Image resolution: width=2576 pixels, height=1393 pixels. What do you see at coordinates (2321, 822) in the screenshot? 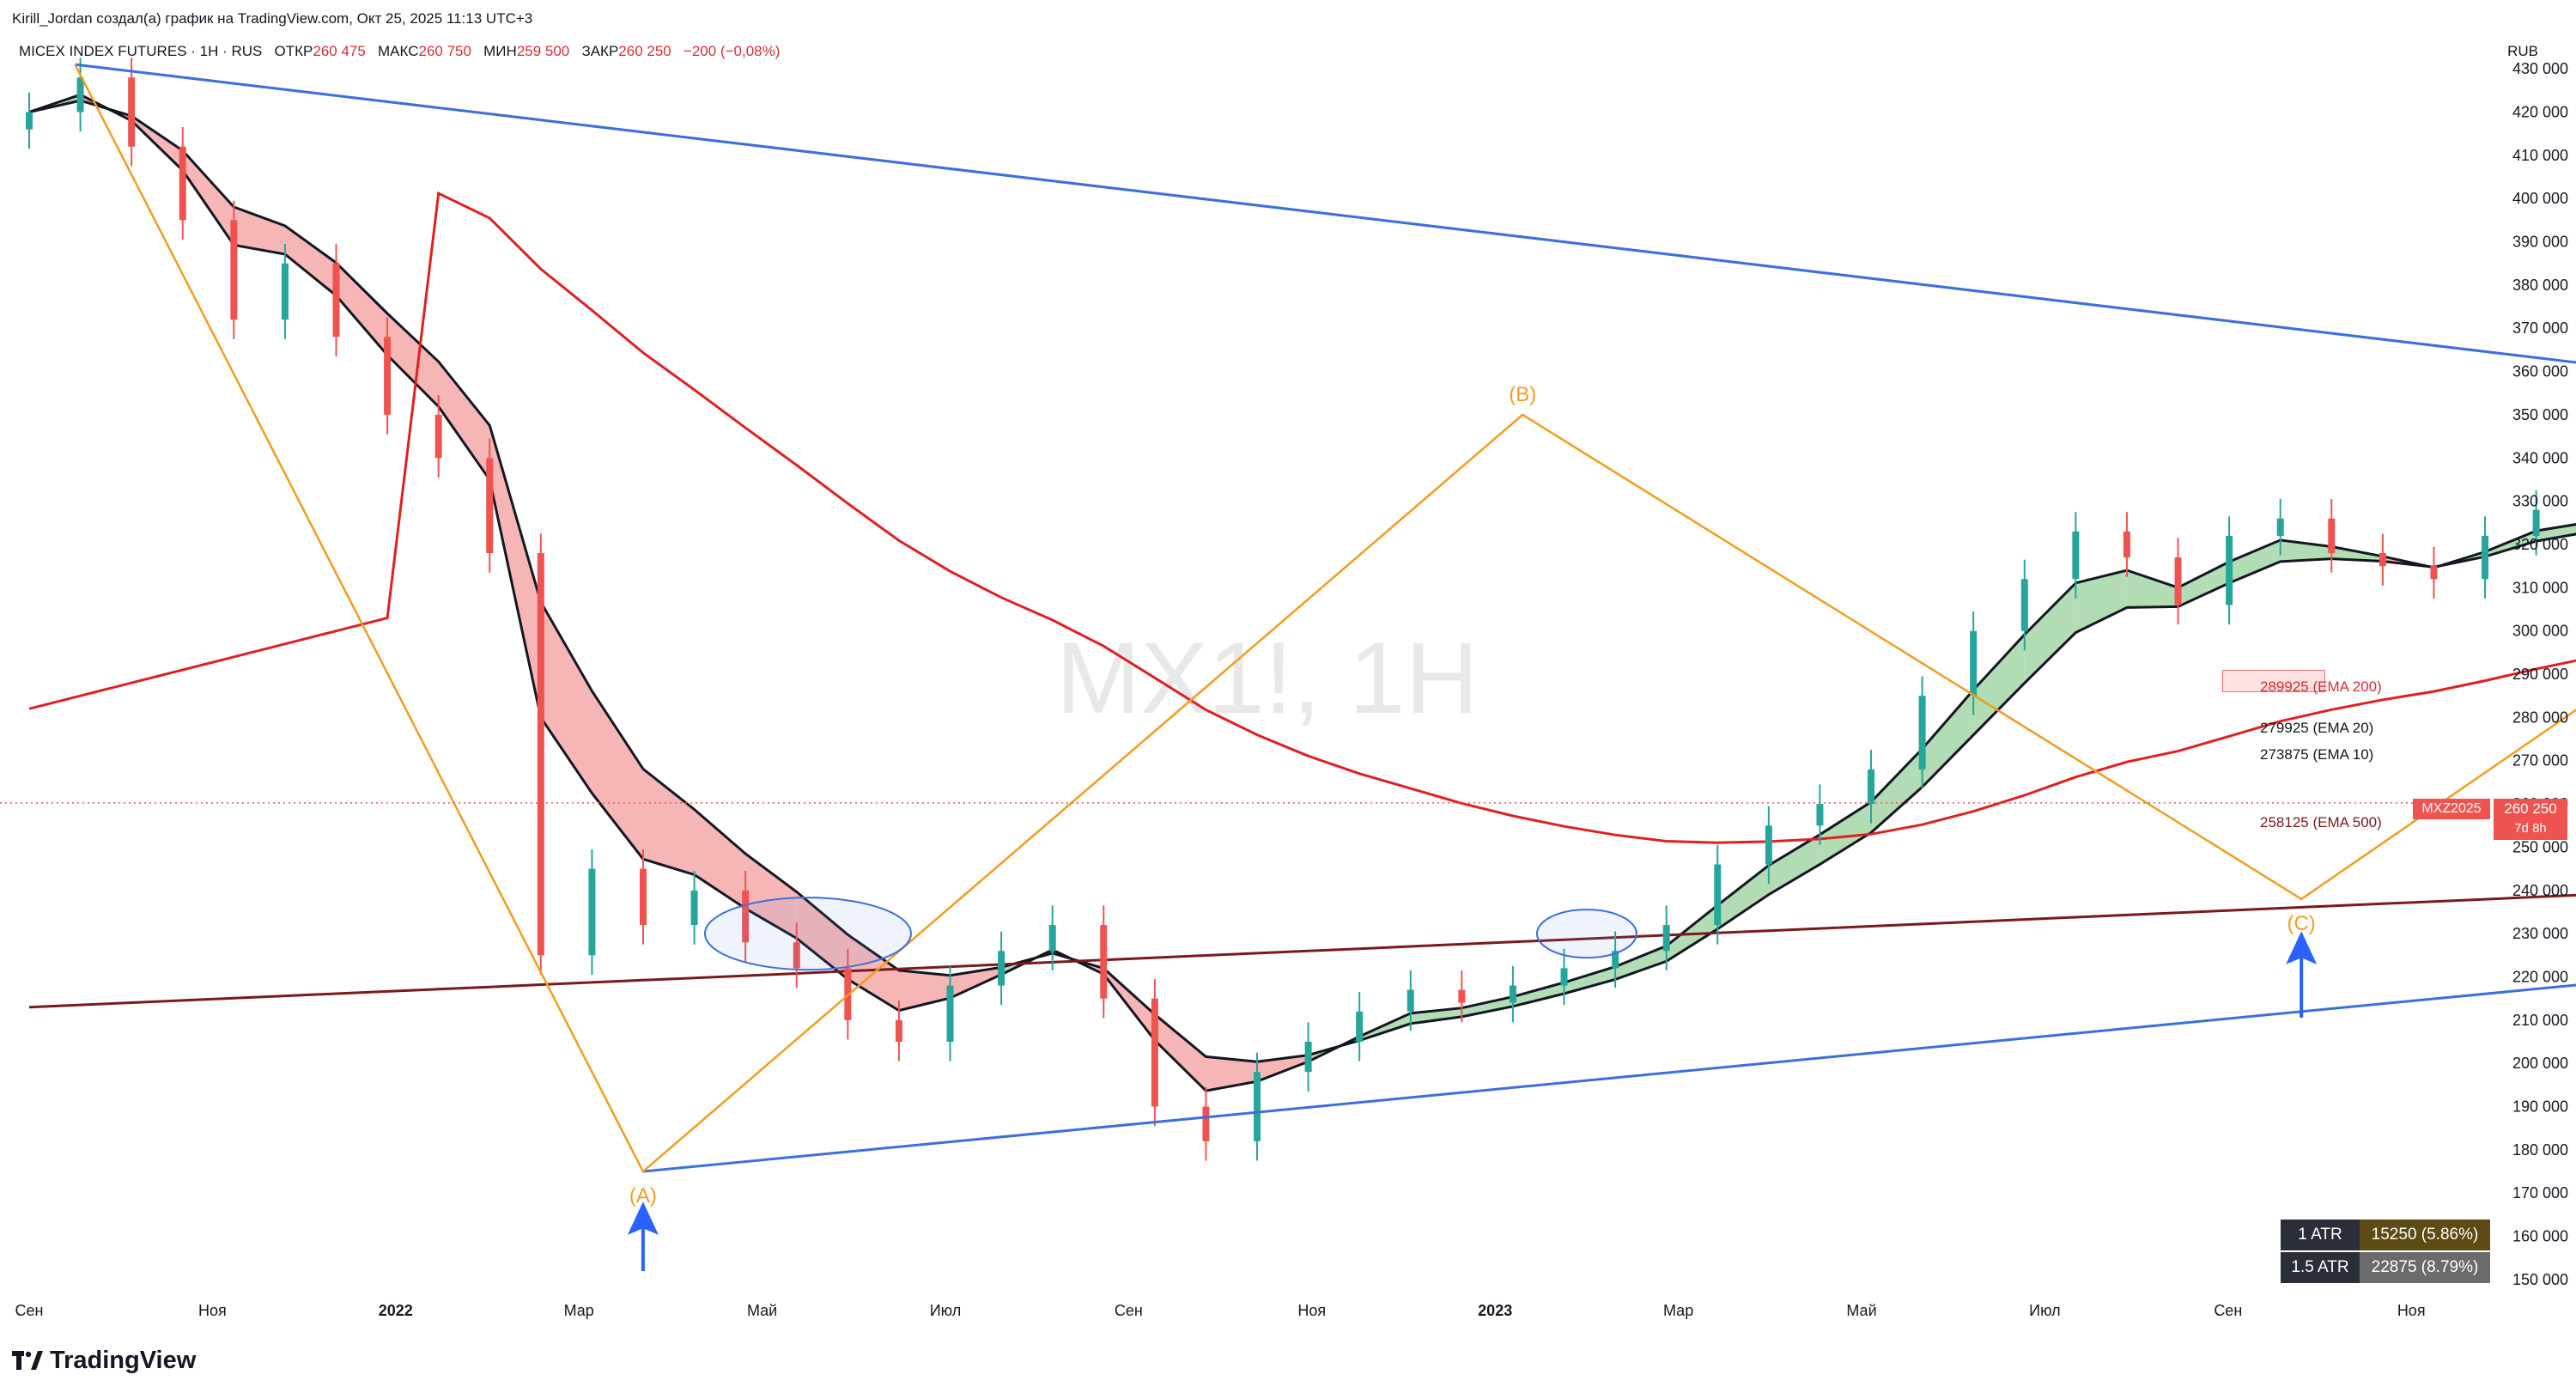
I see `ema500-label: 258125 (EMA 500)` at bounding box center [2321, 822].